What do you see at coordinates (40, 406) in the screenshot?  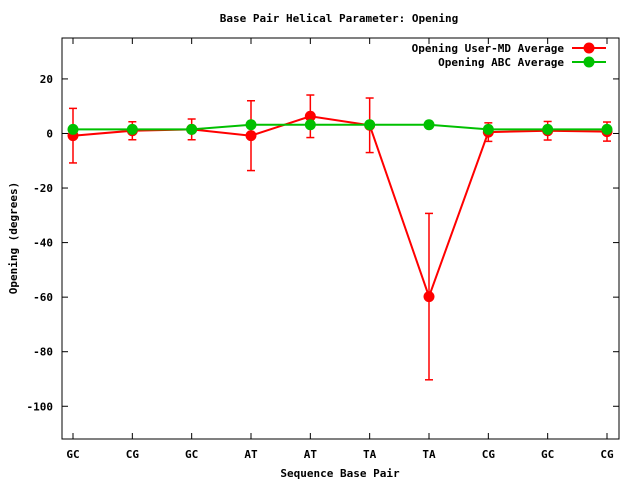 I see `y-tick-label: -100` at bounding box center [40, 406].